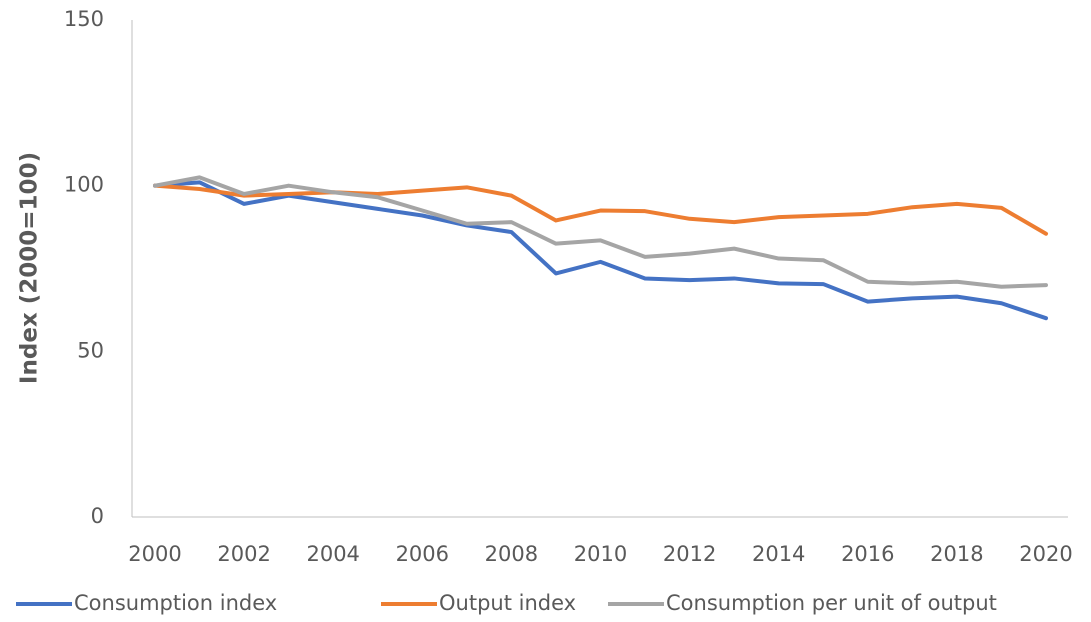 The width and height of the screenshot is (1091, 622). Describe the element at coordinates (30, 268) in the screenshot. I see `y-axis-label: Index (2000=100)` at that location.